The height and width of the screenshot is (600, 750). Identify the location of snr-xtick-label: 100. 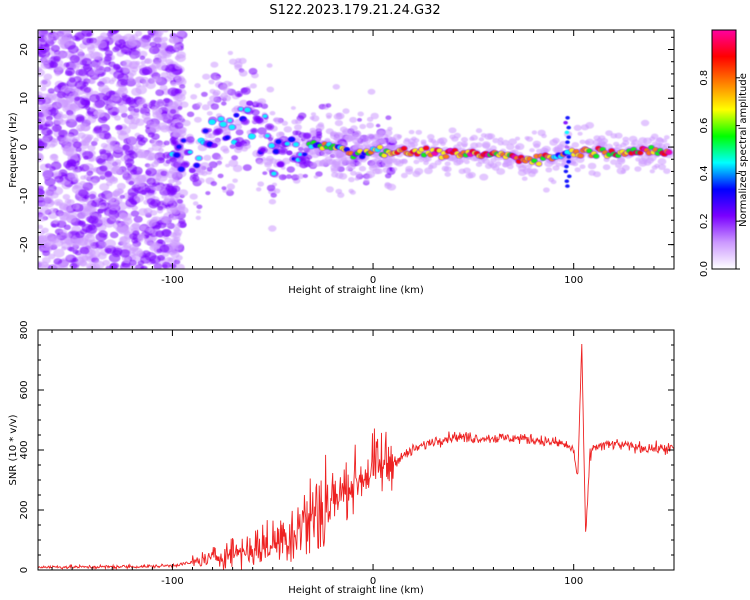
(573, 581).